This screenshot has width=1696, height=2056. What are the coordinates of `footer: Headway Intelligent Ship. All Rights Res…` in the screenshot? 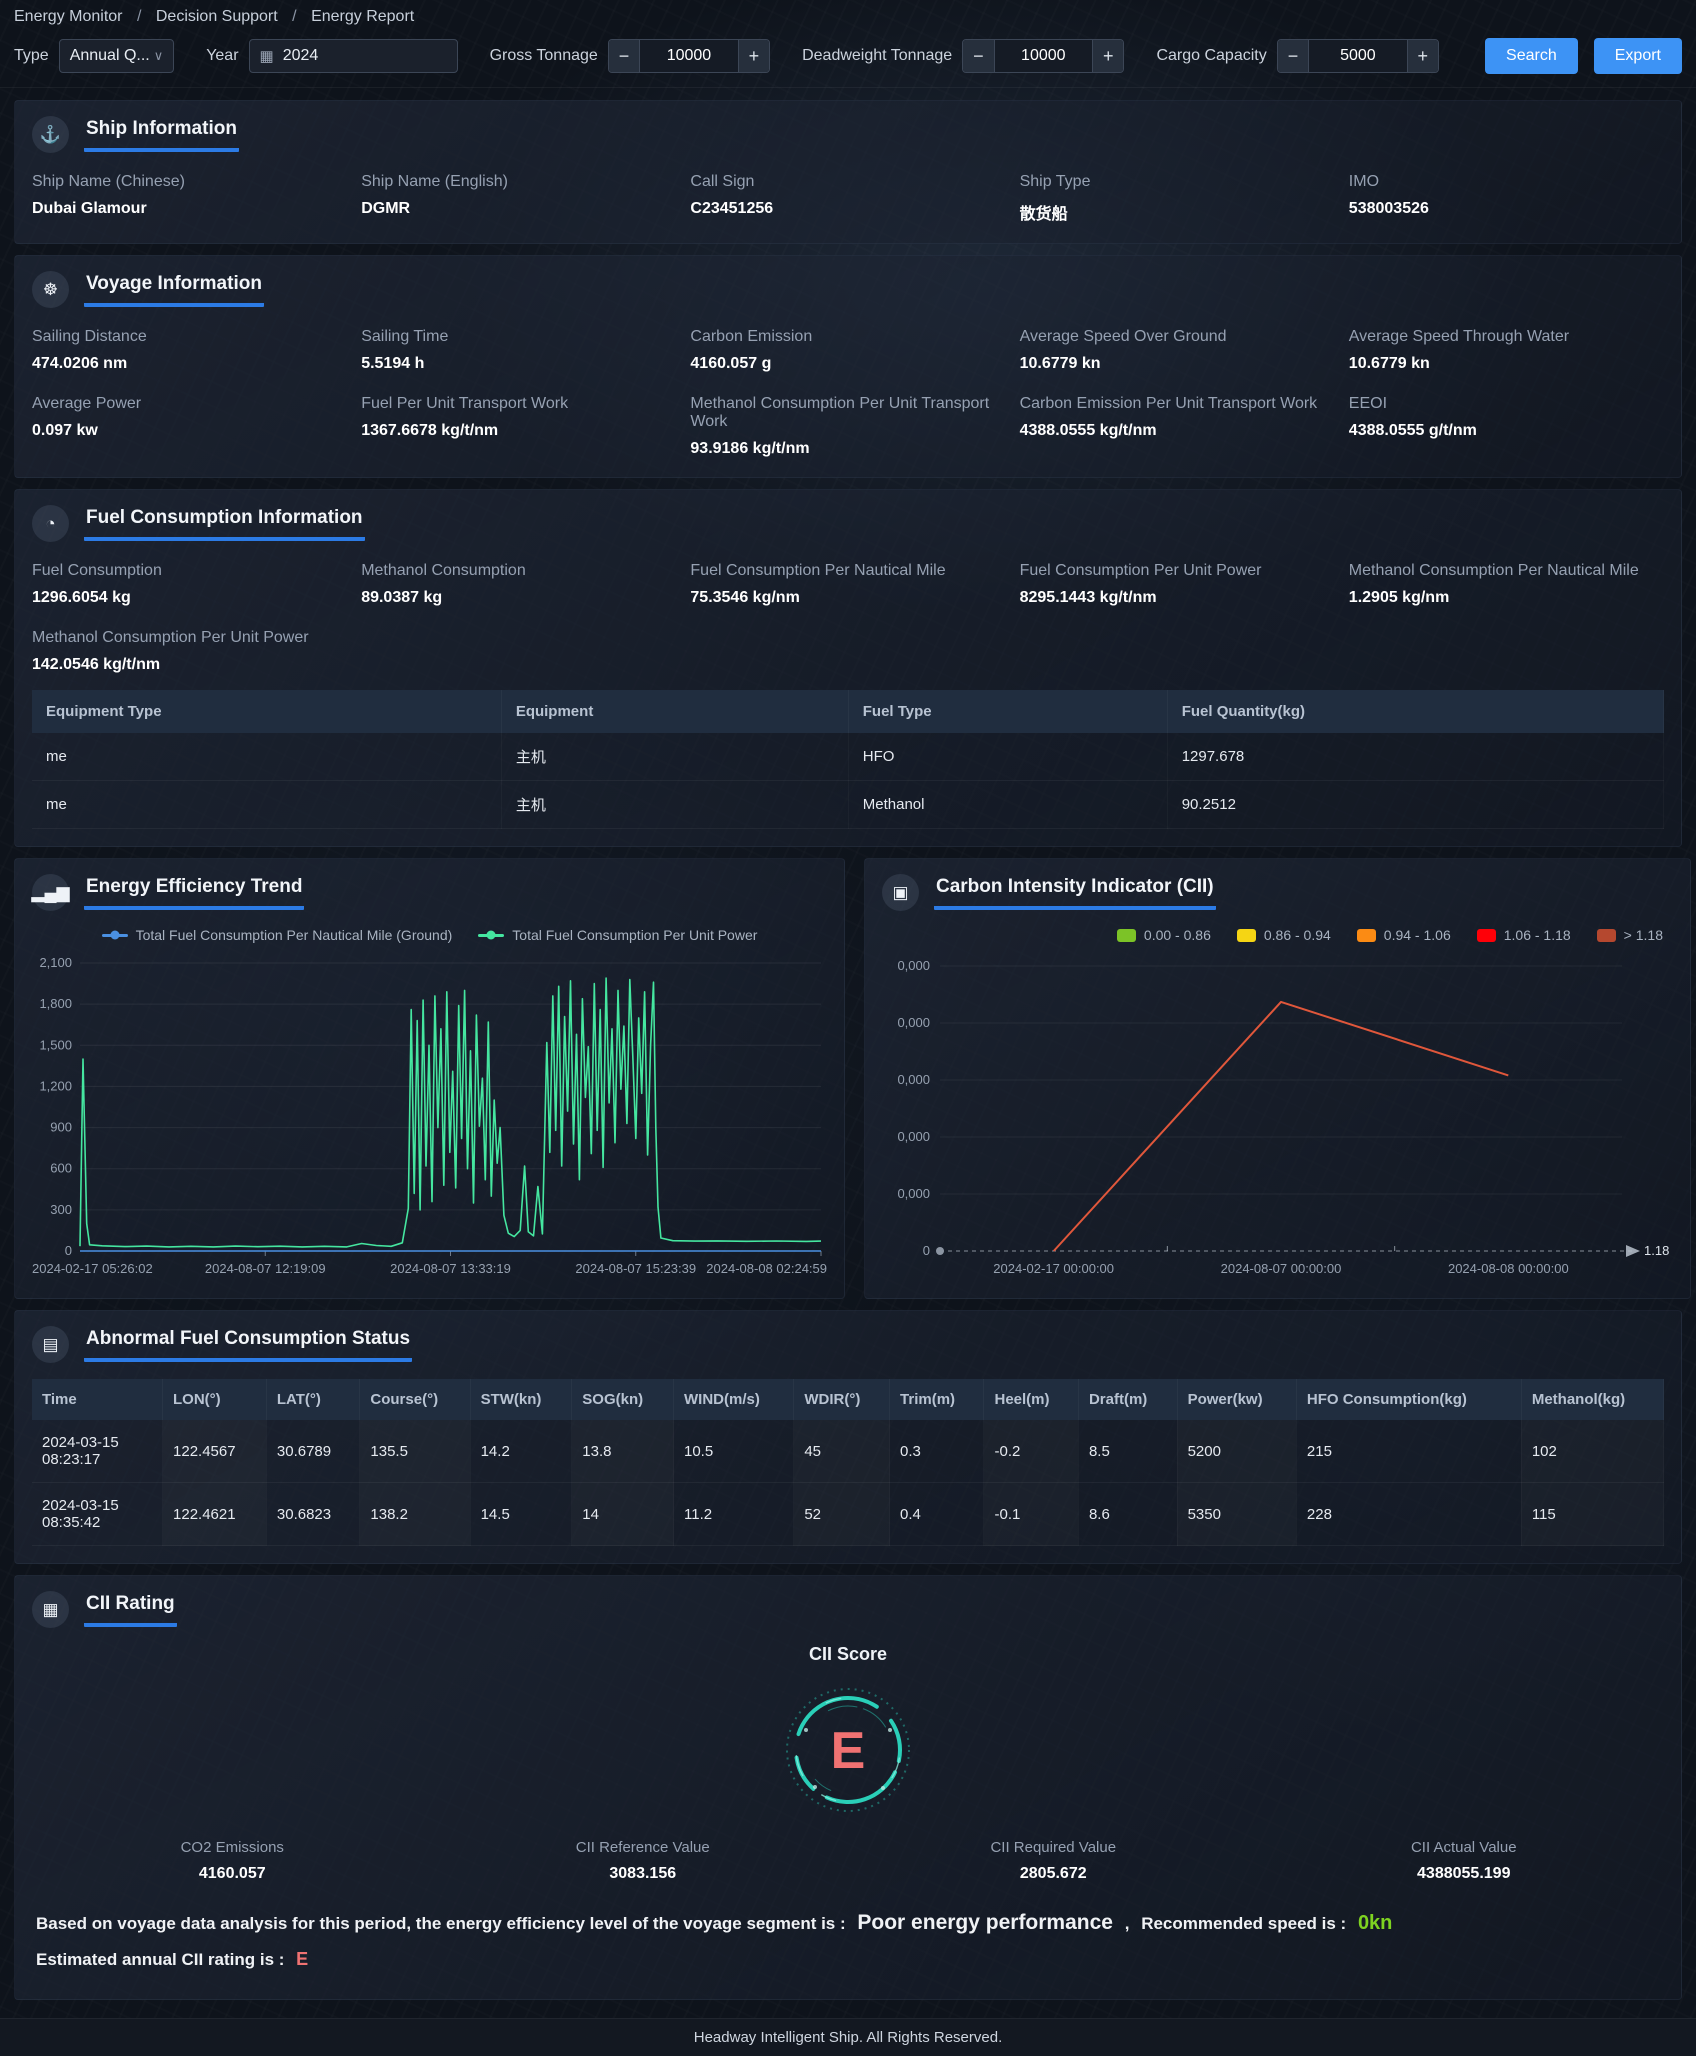 It's located at (848, 2037).